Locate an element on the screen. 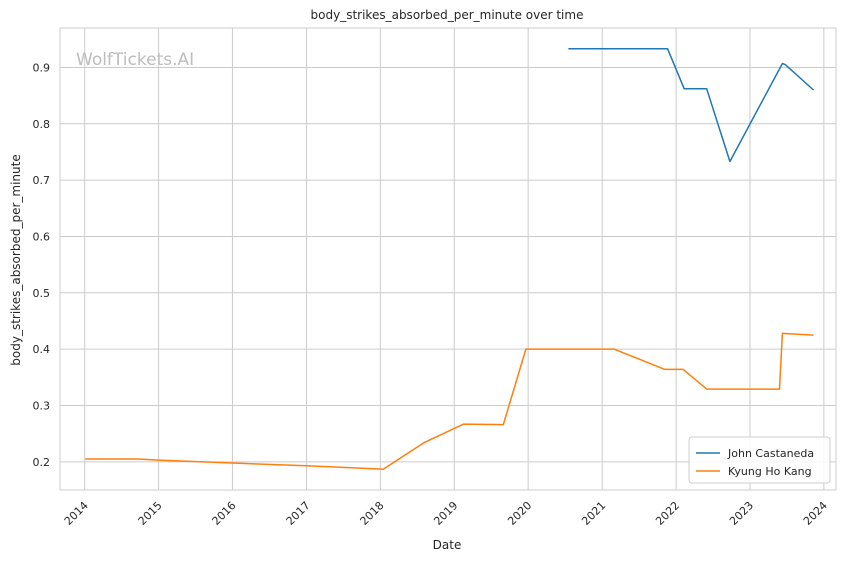 This screenshot has height=561, width=844. legend-label-series-0: John Castaneda is located at coordinates (770, 453).